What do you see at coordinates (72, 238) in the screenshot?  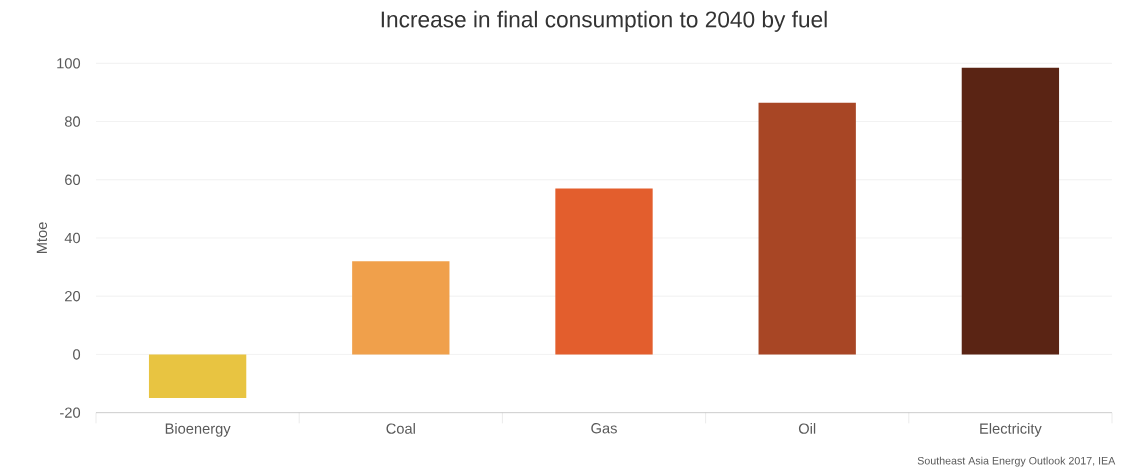 I see `y-tick-label: 40` at bounding box center [72, 238].